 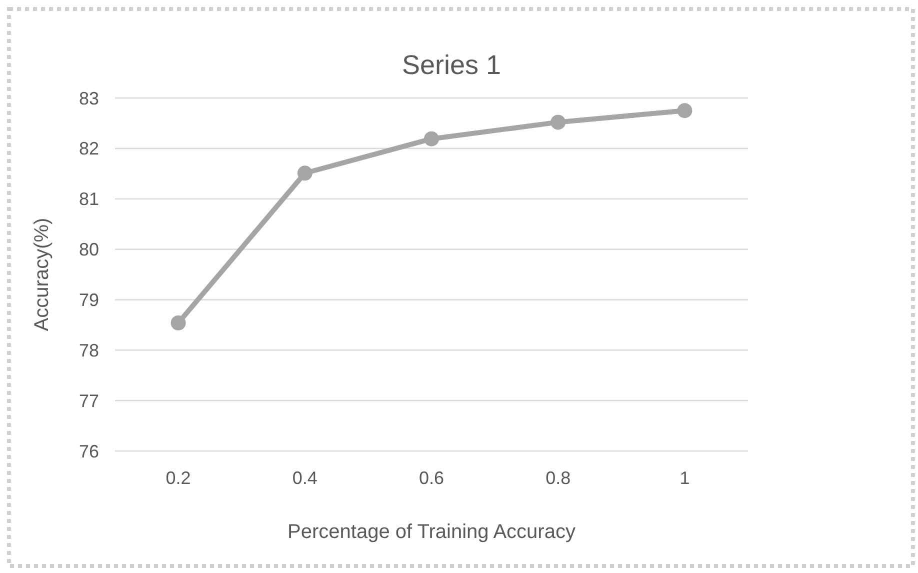 What do you see at coordinates (431, 478) in the screenshot?
I see `x-tick-label: 0.6` at bounding box center [431, 478].